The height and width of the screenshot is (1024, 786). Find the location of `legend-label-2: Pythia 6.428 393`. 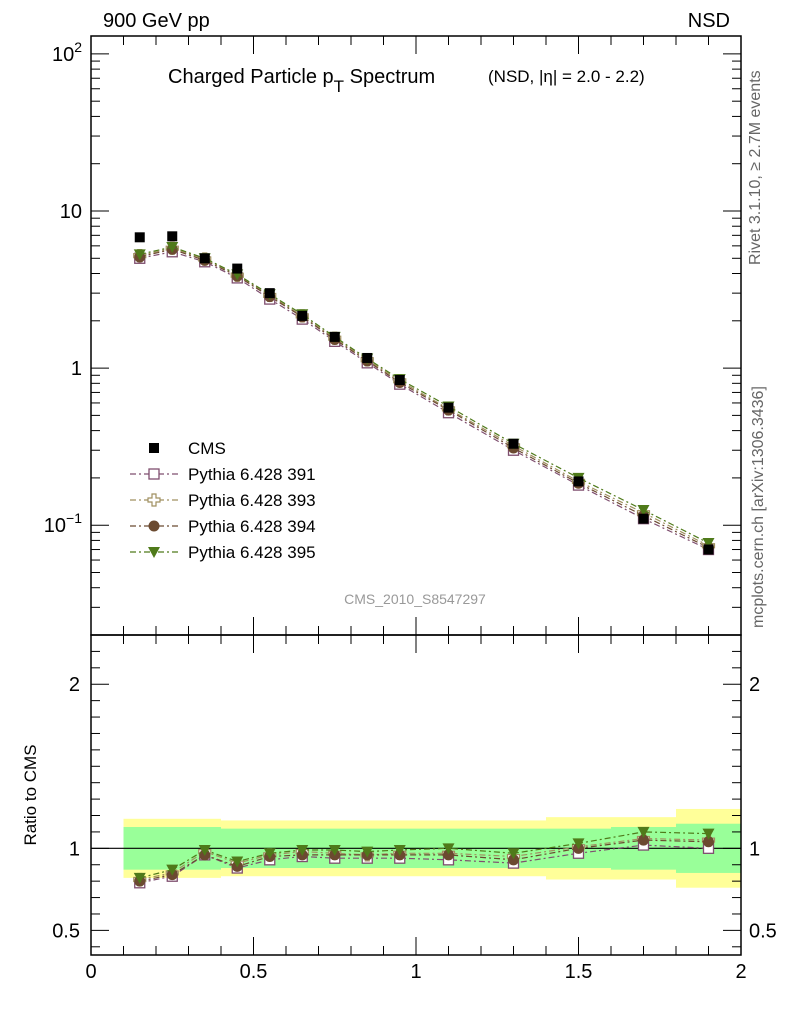

legend-label-2: Pythia 6.428 393 is located at coordinates (252, 500).